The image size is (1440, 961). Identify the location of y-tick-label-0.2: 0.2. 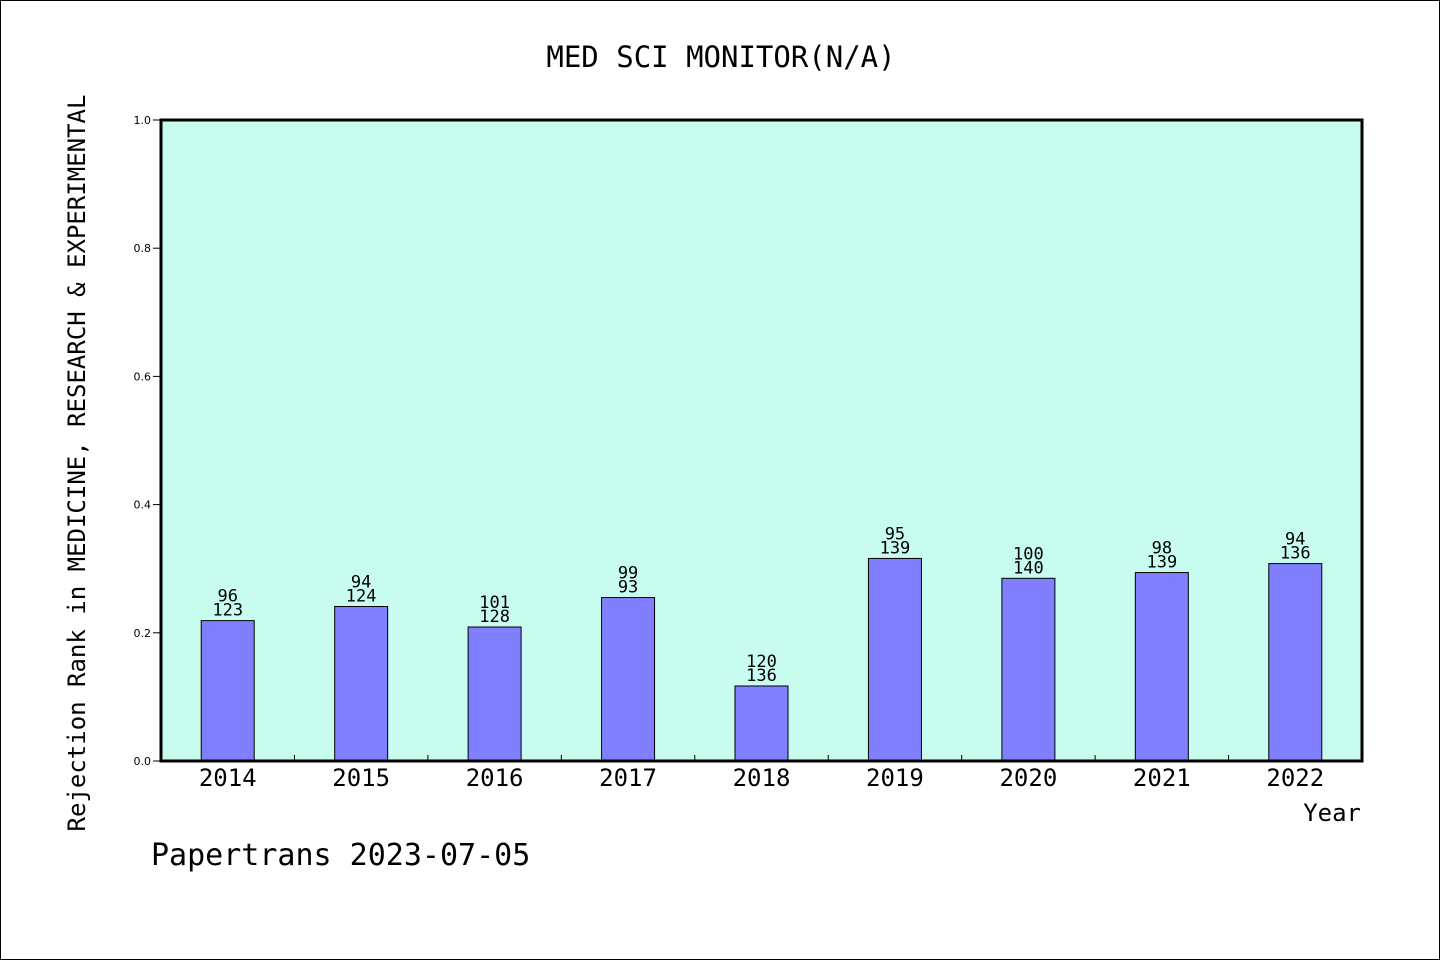
(143, 633).